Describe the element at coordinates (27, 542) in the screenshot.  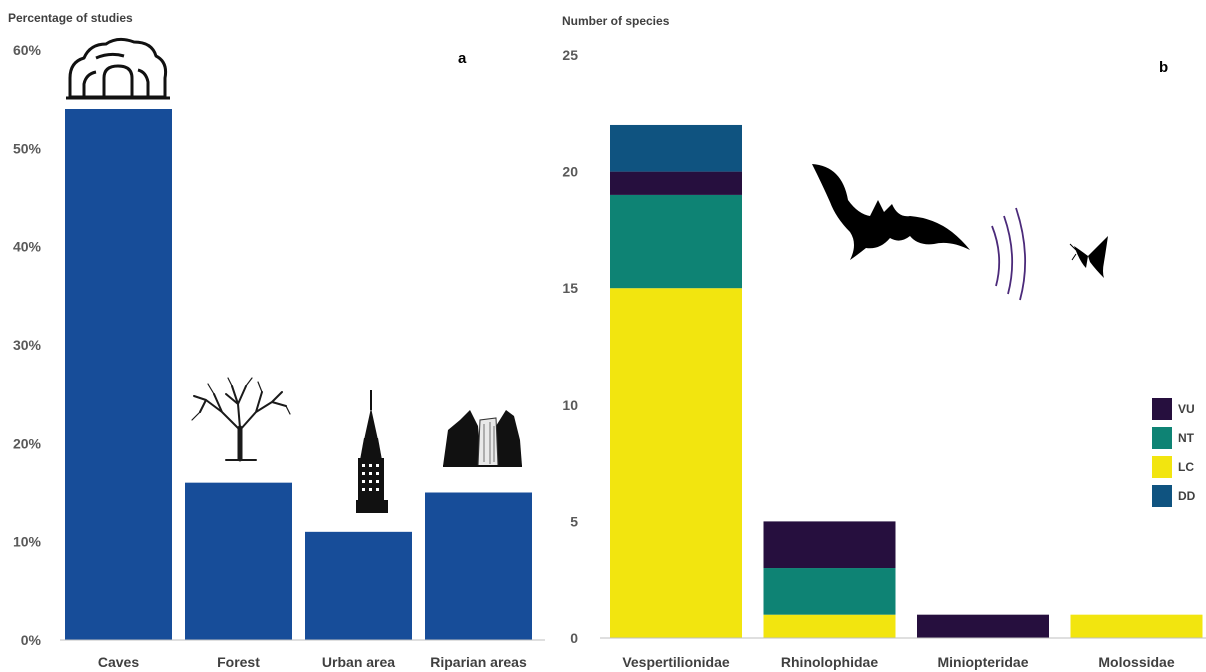
I see `panel-a-y-tick-label: 10%` at that location.